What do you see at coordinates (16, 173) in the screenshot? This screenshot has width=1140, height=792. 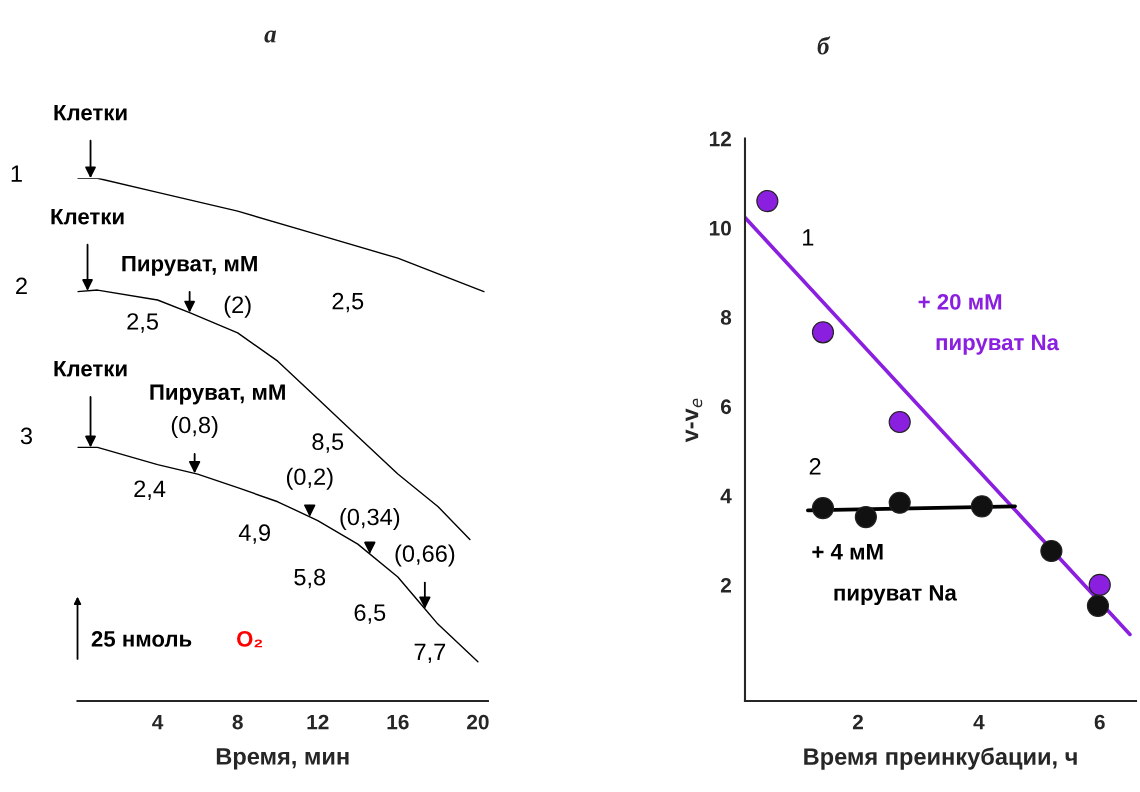 I see `text: 1` at bounding box center [16, 173].